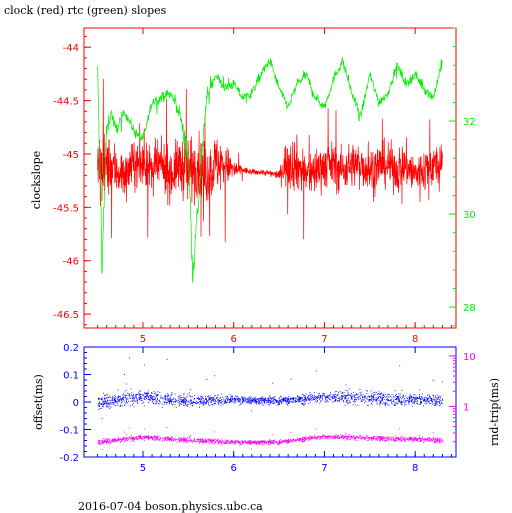 The width and height of the screenshot is (512, 513). Describe the element at coordinates (36, 180) in the screenshot. I see `top-y-axis-label: clockslope` at that location.